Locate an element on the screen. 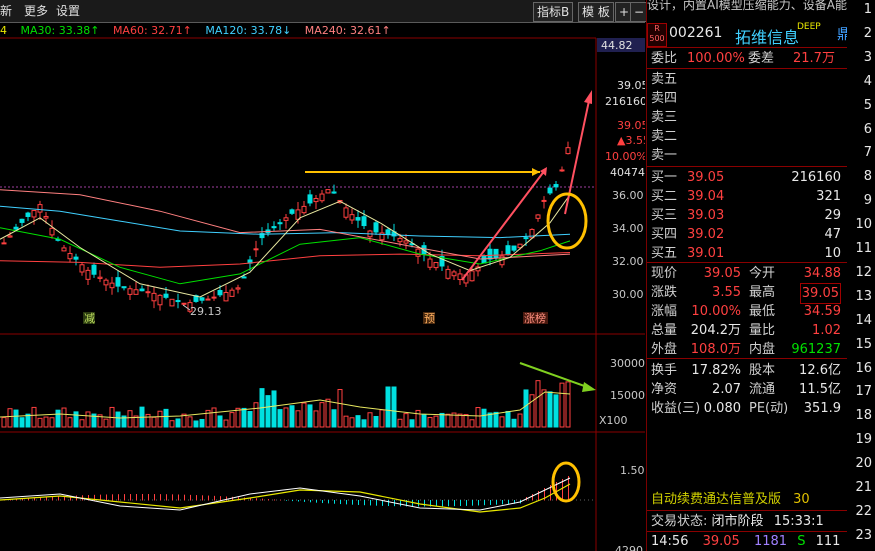 The height and width of the screenshot is (551, 875). quote-row: 净资 2.07 流通 11.5亿 is located at coordinates (746, 389).